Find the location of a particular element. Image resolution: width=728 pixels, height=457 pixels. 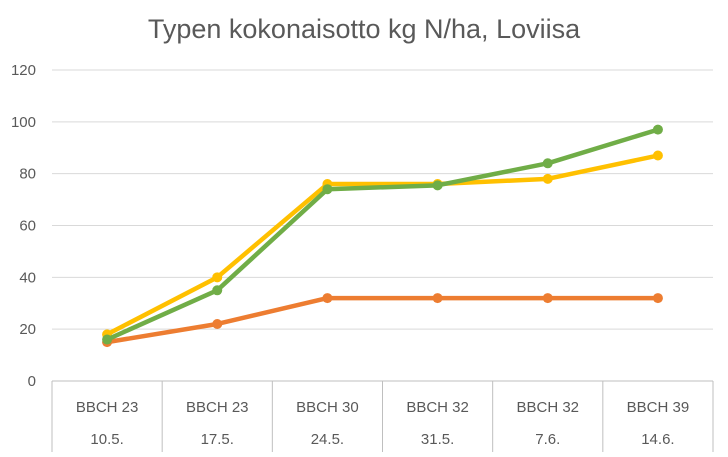

y-tick-label: 80 is located at coordinates (27, 174).